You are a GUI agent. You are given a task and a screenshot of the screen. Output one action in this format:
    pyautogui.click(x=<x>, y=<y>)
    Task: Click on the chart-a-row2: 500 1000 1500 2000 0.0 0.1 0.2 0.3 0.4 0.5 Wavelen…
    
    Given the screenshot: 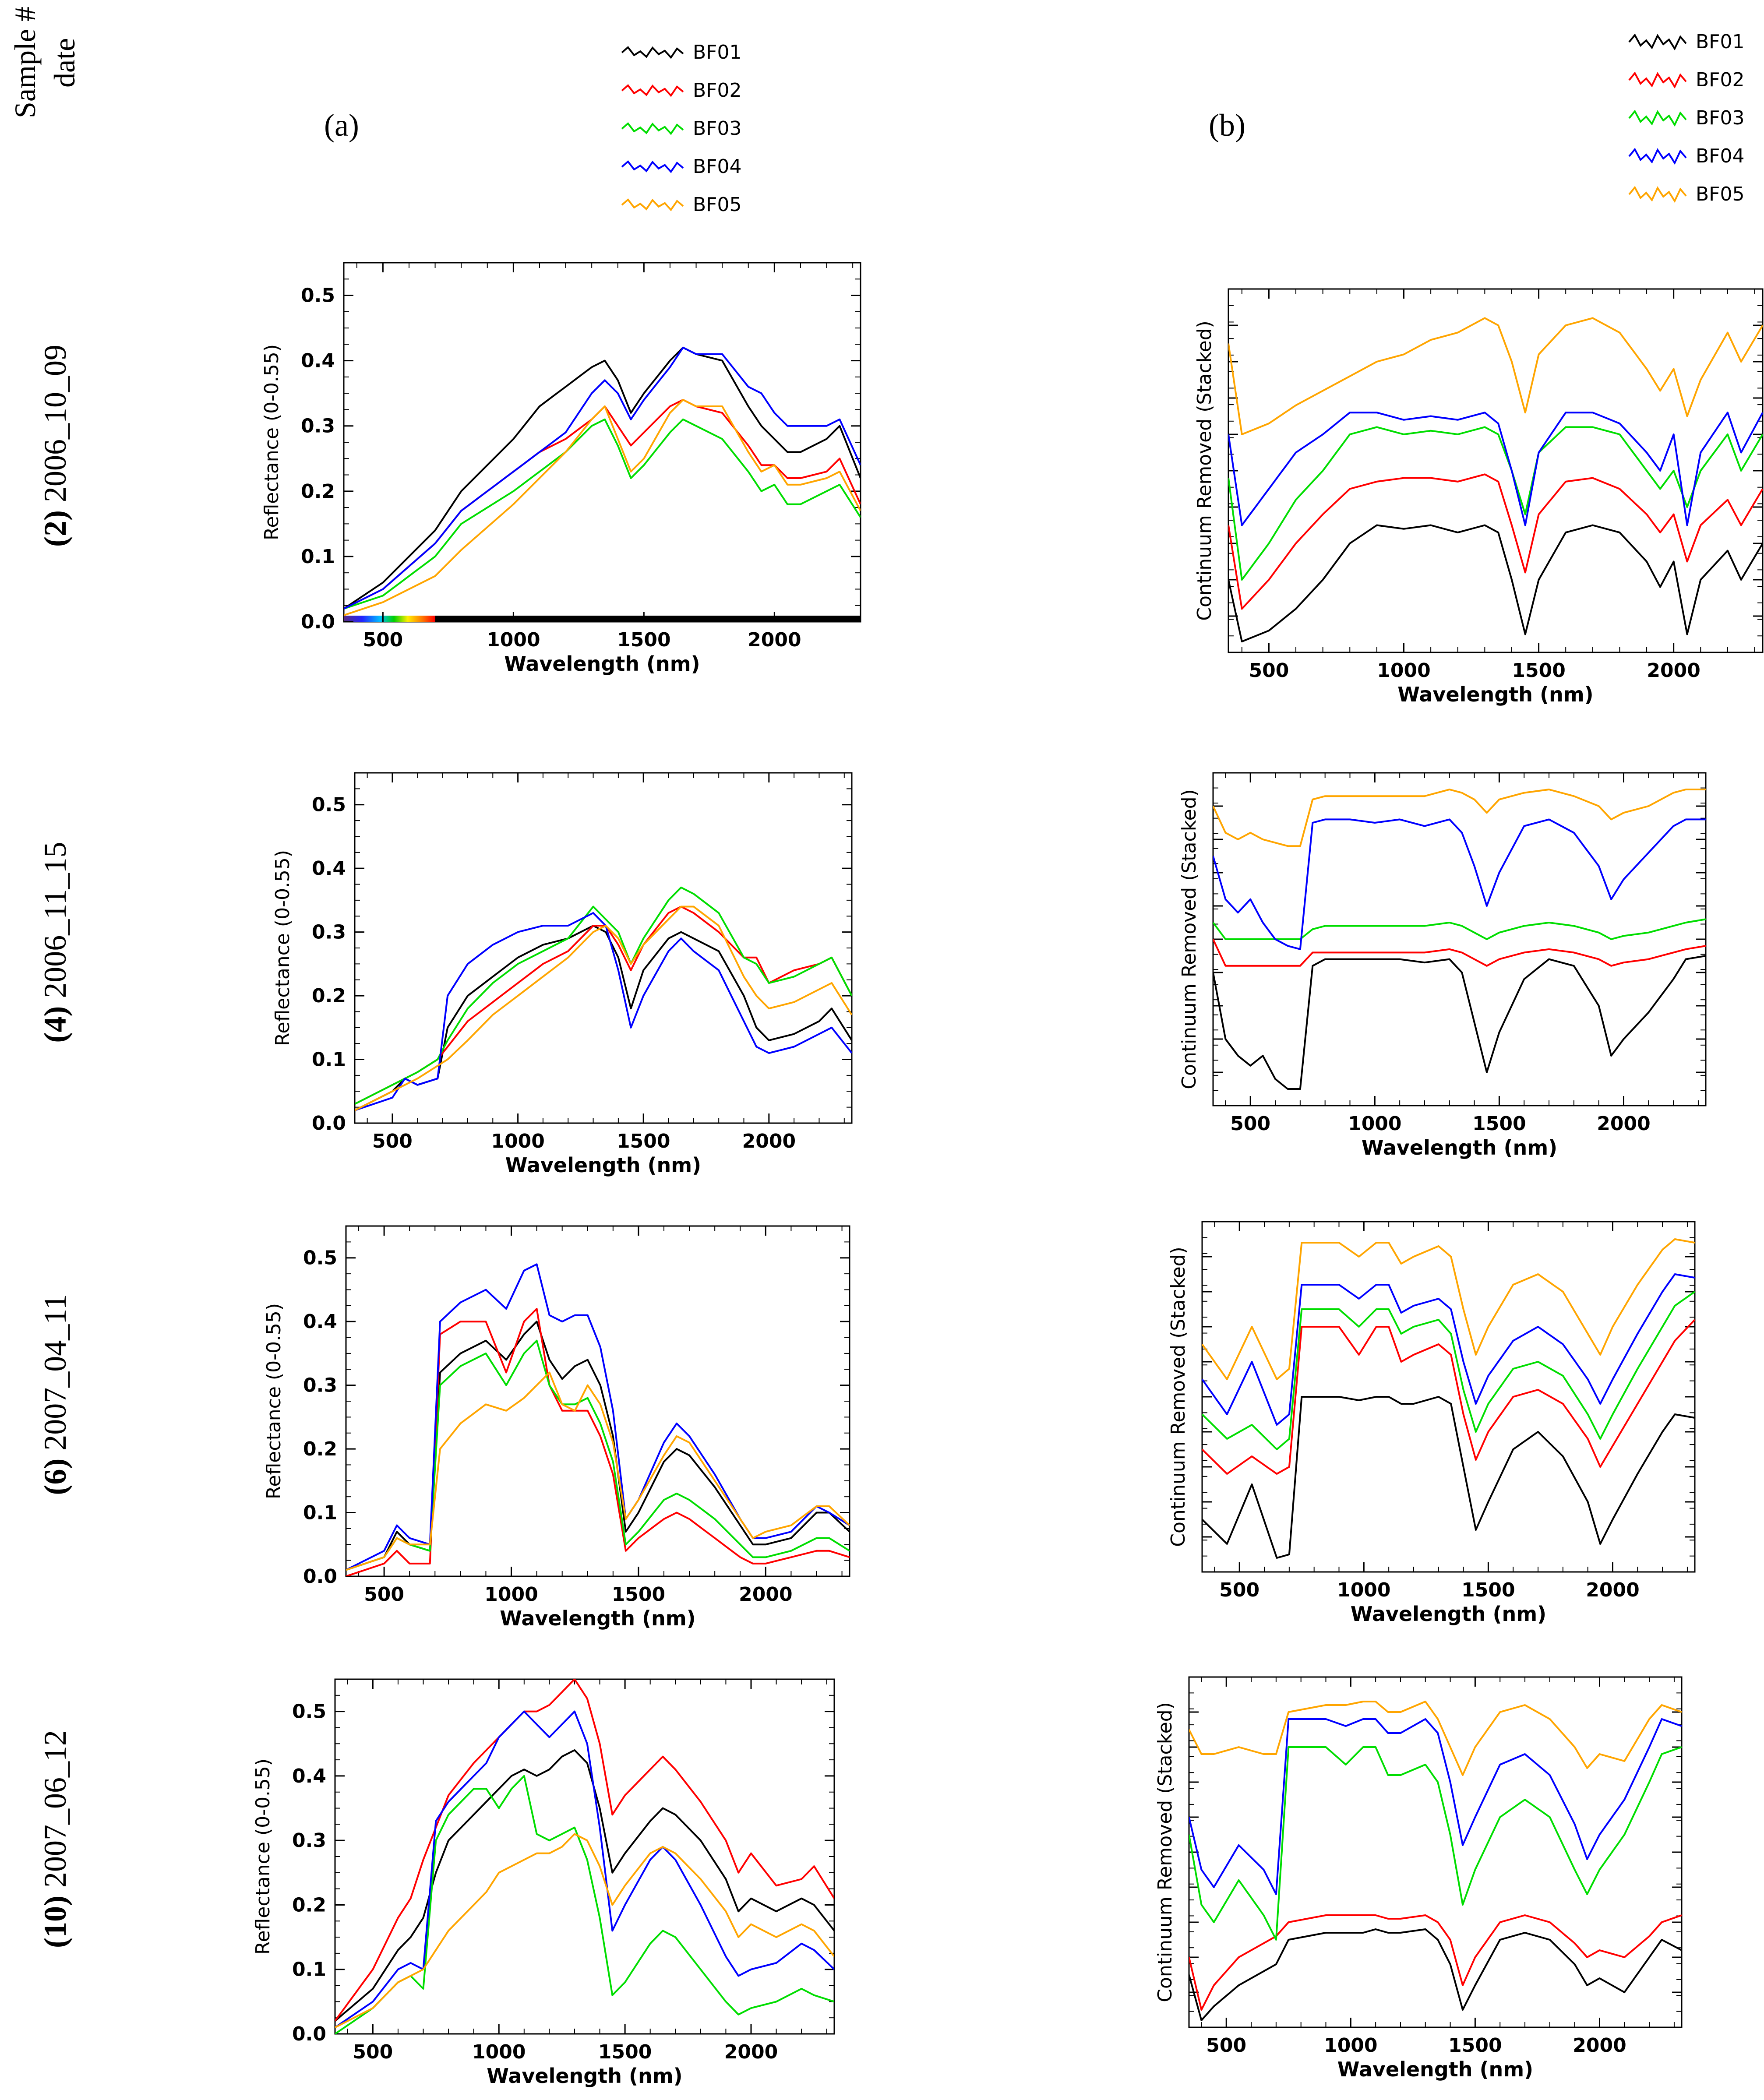 What is the action you would take?
    pyautogui.click(x=556, y=1427)
    